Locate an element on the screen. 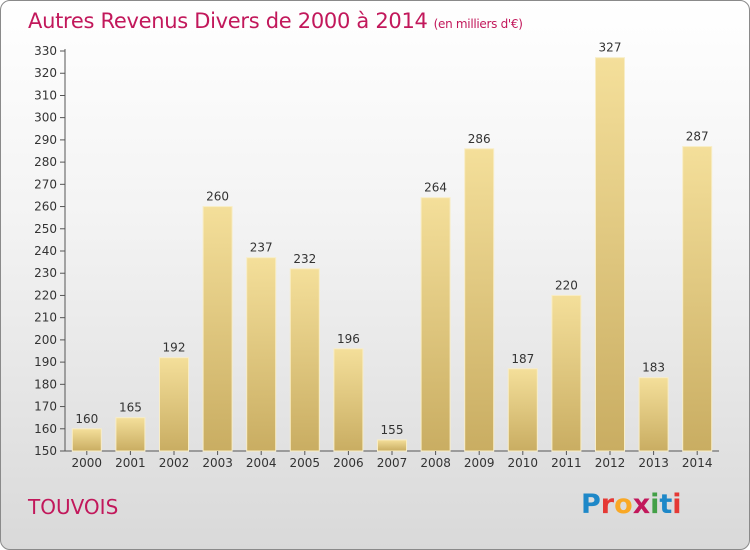 The width and height of the screenshot is (750, 550). x-tick-label: 2006 is located at coordinates (348, 463).